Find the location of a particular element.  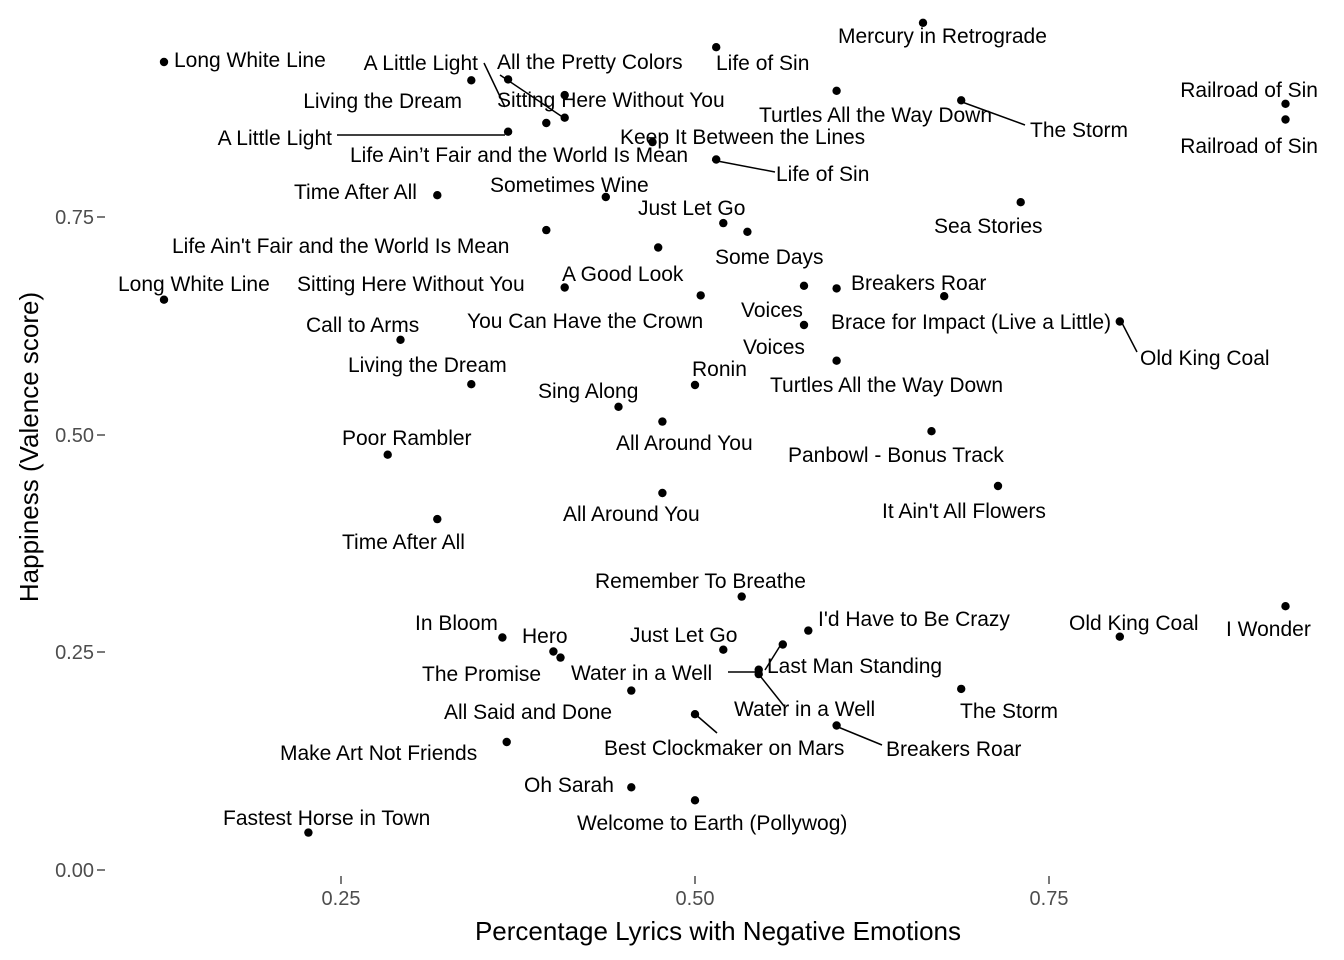

x-tick-label: 0.75 is located at coordinates (1049, 899).